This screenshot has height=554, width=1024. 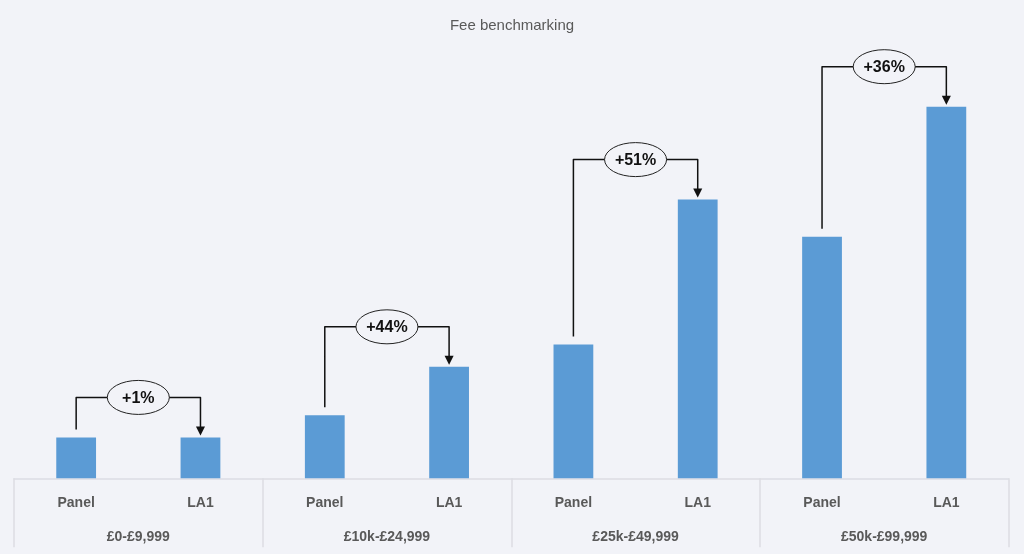 What do you see at coordinates (884, 67) in the screenshot?
I see `text: +36%` at bounding box center [884, 67].